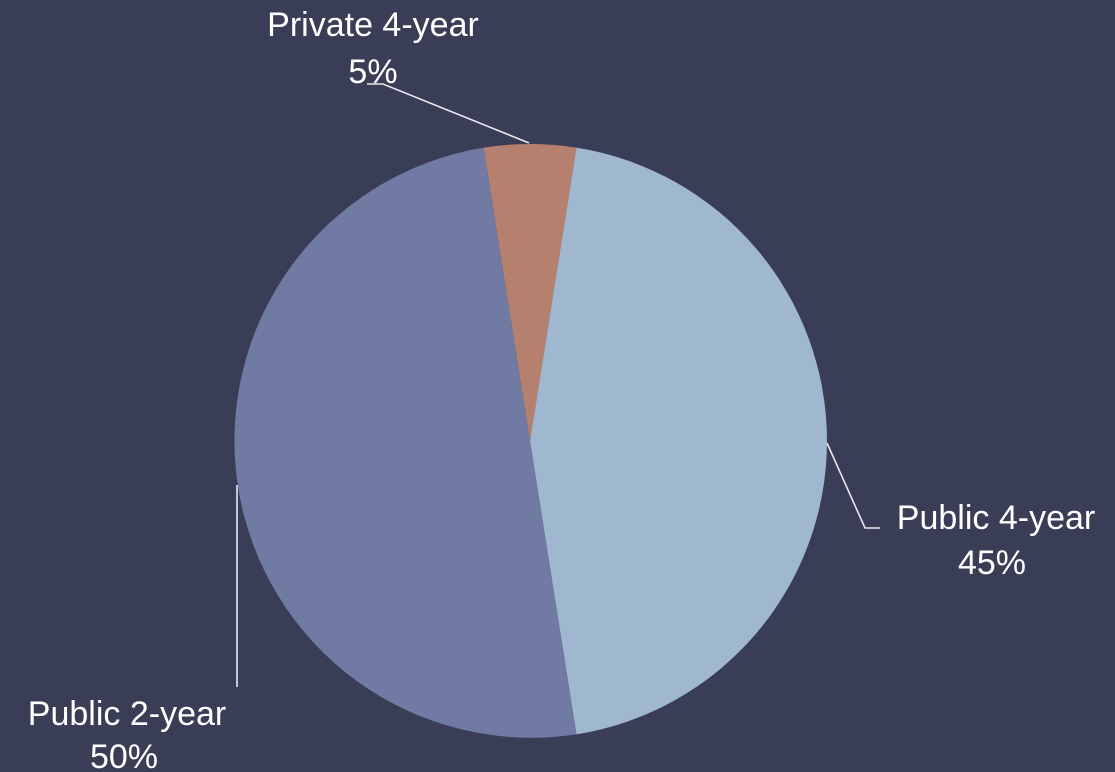 Image resolution: width=1115 pixels, height=772 pixels. Describe the element at coordinates (996, 518) in the screenshot. I see `label-public-4-year-category: Public 4-year` at that location.